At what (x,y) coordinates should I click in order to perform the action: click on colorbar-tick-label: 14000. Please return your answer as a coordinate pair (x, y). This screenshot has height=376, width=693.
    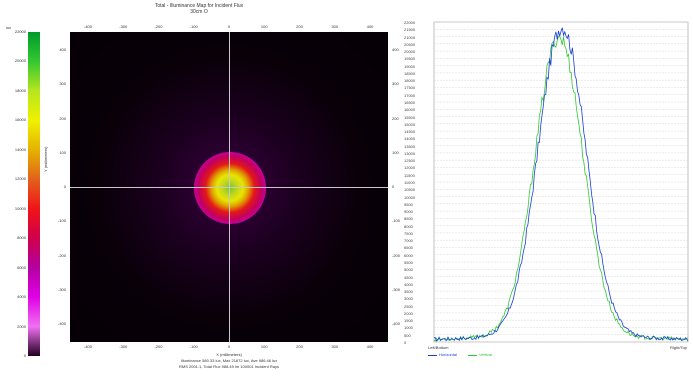
    Looking at the image, I should click on (20, 149).